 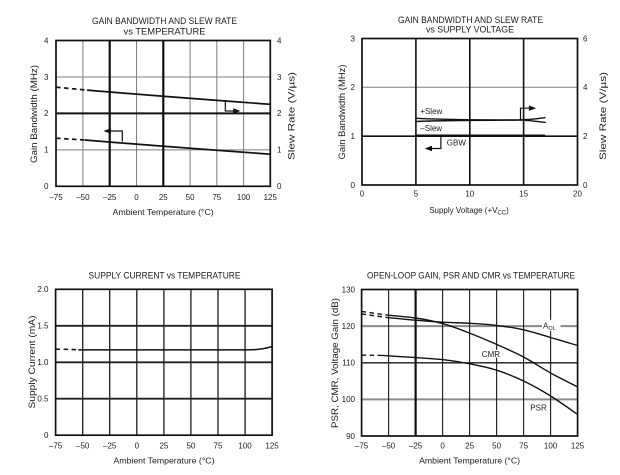 What do you see at coordinates (549, 326) in the screenshot?
I see `svg-text: AOL` at bounding box center [549, 326].